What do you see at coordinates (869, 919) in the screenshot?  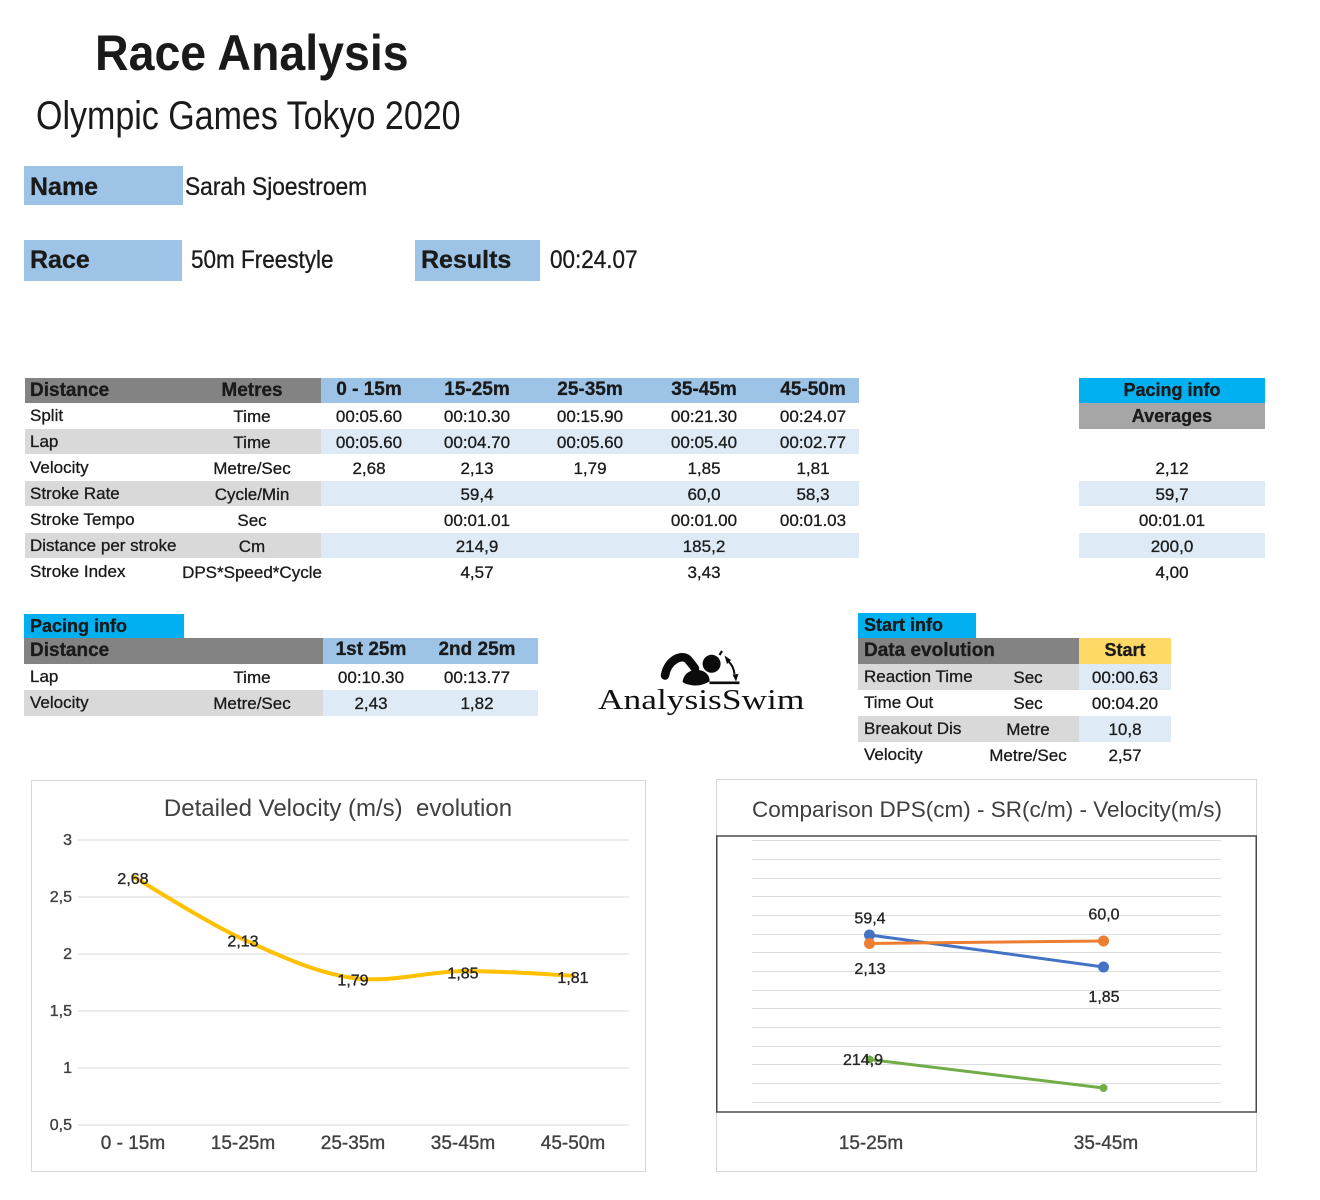 I see `svg-text: 59,4` at bounding box center [869, 919].